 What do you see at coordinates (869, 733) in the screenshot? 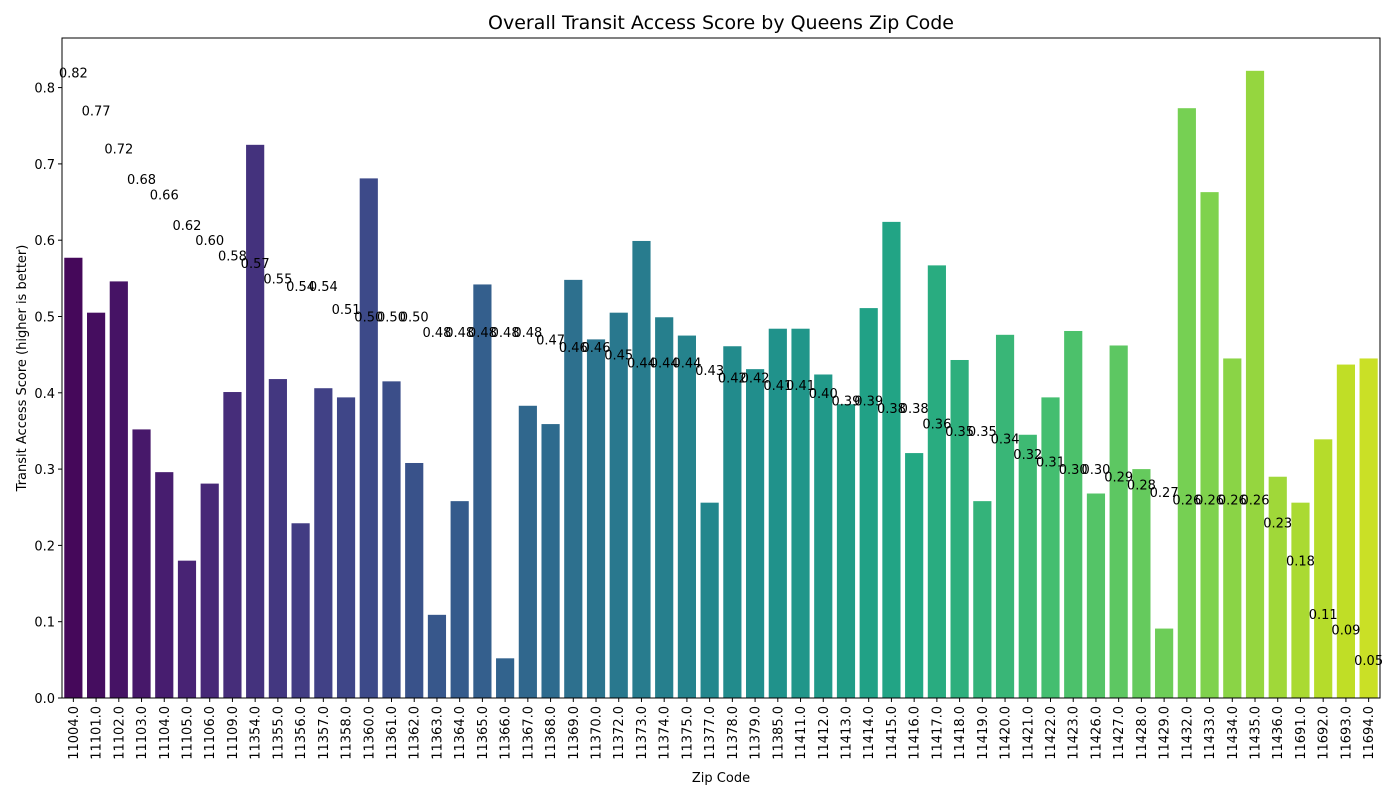
I see `x-tick-label: 11414.0` at bounding box center [869, 733].